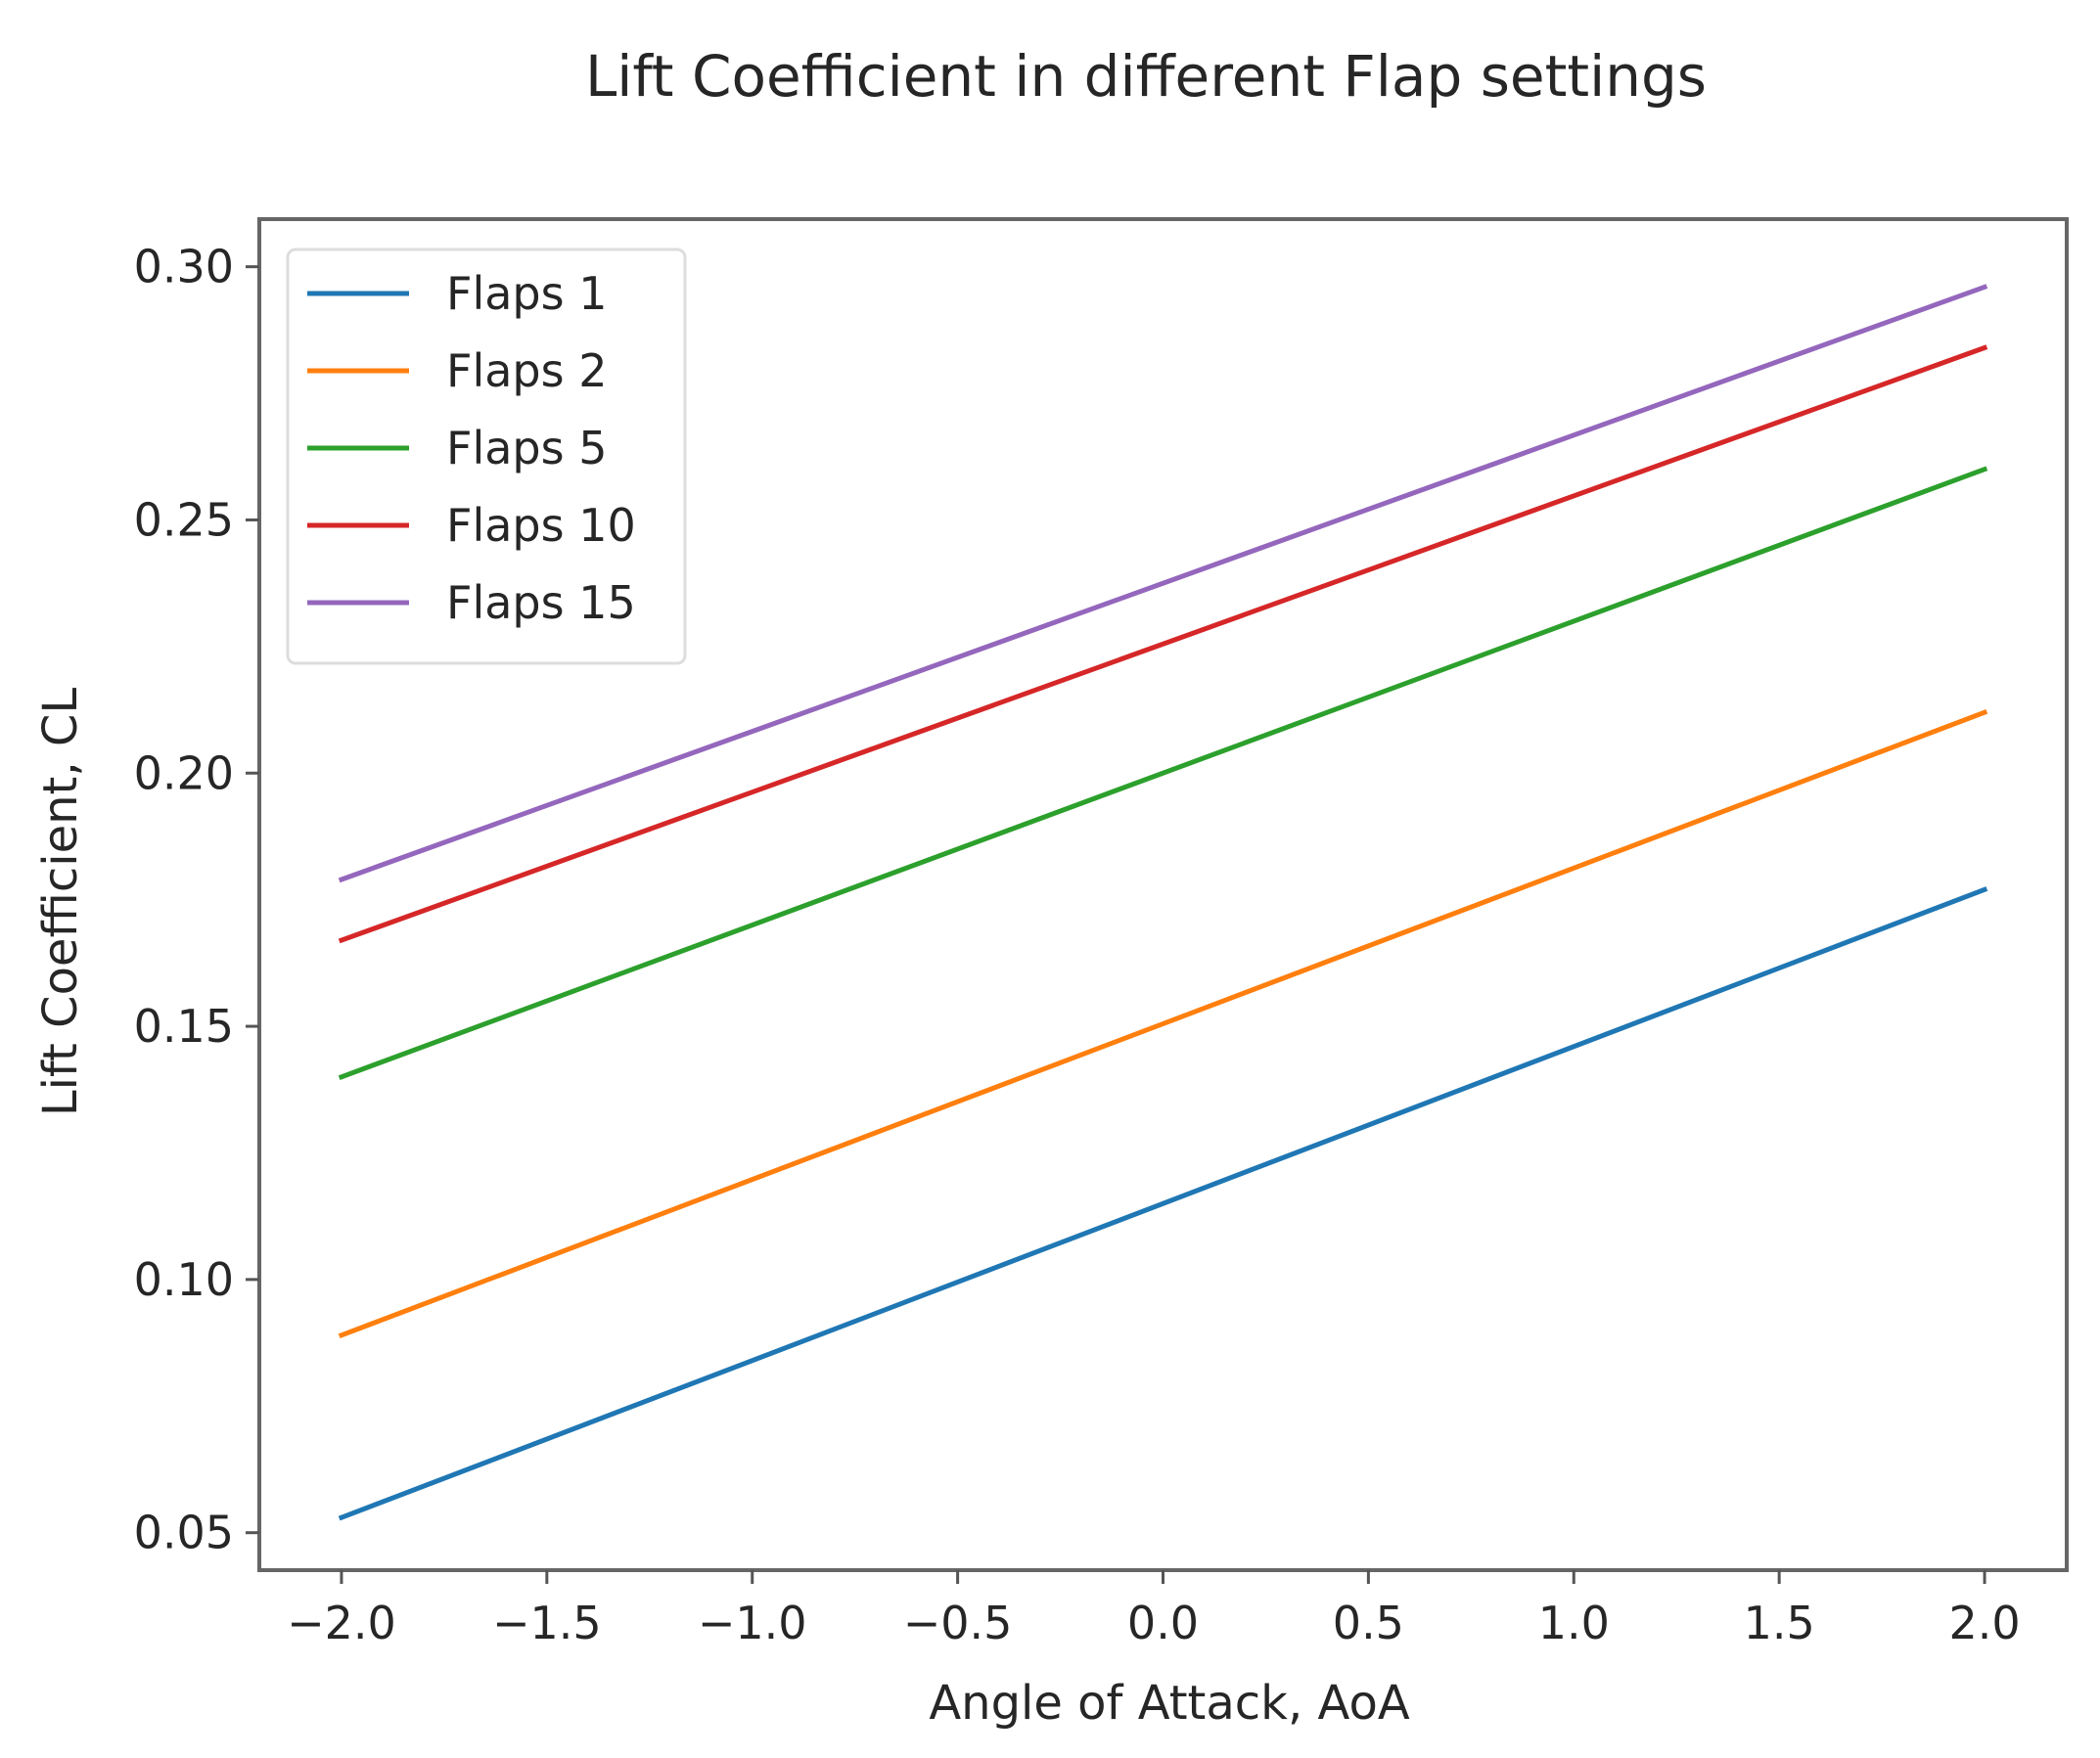 The width and height of the screenshot is (2100, 1758). I want to click on y-tick-label: 0.10, so click(184, 1279).